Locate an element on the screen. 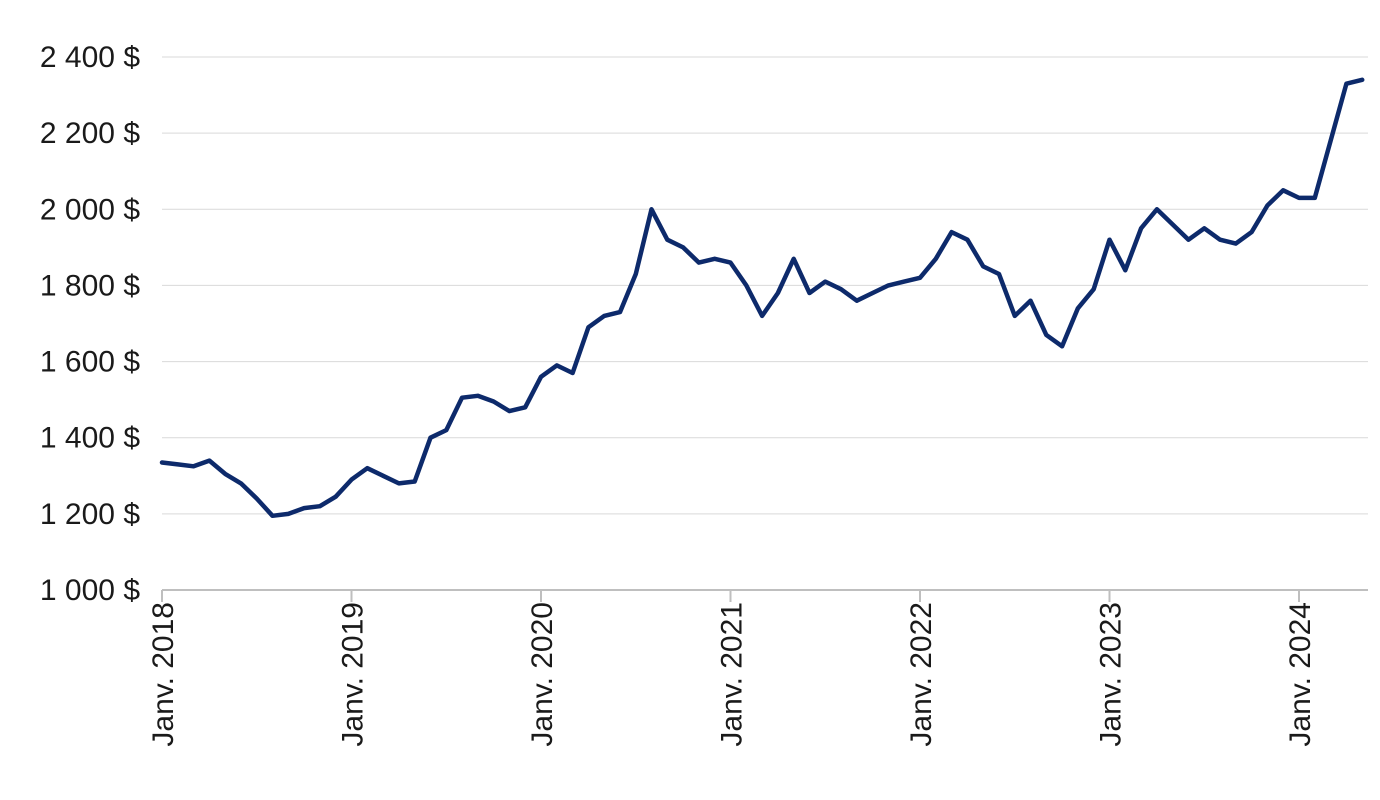 The height and width of the screenshot is (800, 1380). x-tick-label: Janv. 2020 is located at coordinates (542, 674).